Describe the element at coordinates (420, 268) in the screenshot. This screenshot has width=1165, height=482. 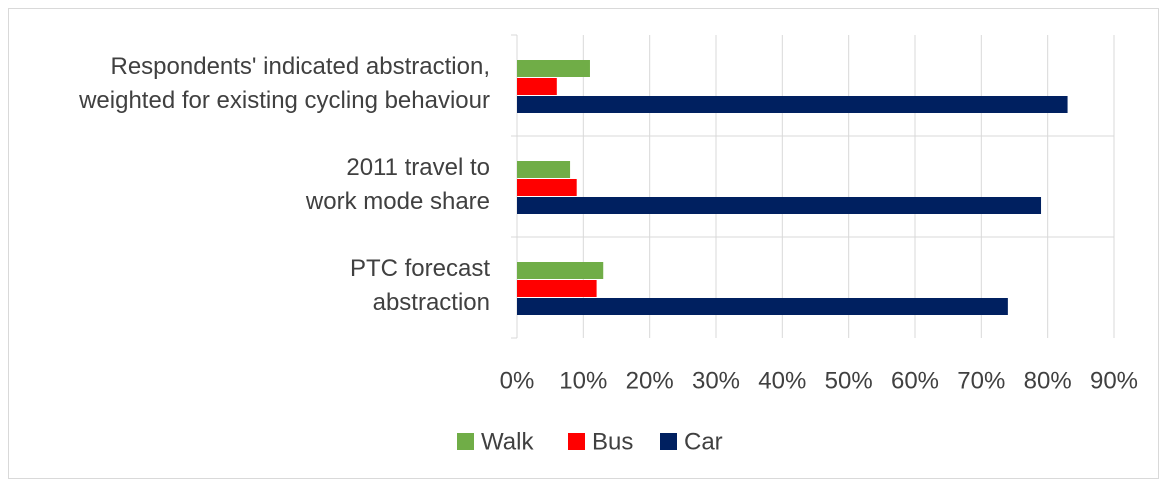
I see `y-tick-label: PTC forecast` at that location.